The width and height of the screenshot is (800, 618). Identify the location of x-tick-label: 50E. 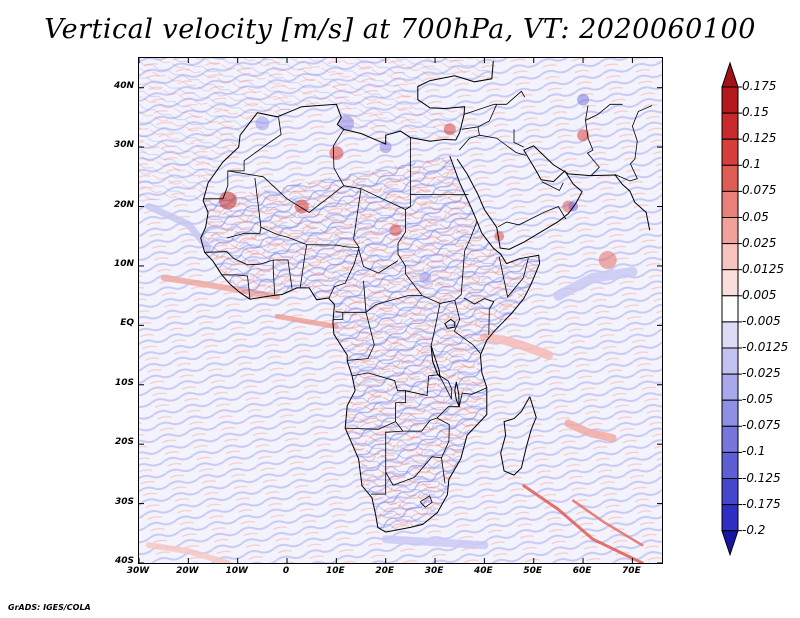
(533, 571).